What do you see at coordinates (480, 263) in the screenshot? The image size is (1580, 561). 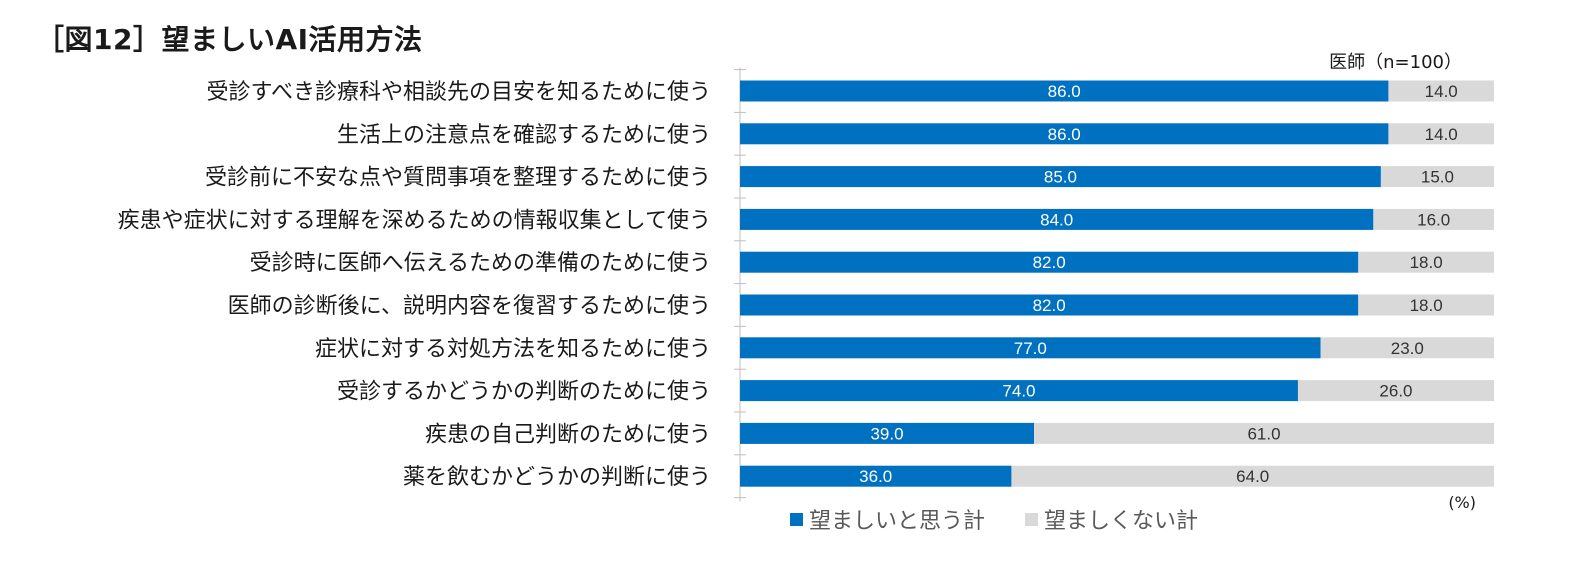 I see `category-label: 受診時に医師へ伝えるための準備のために使う` at bounding box center [480, 263].